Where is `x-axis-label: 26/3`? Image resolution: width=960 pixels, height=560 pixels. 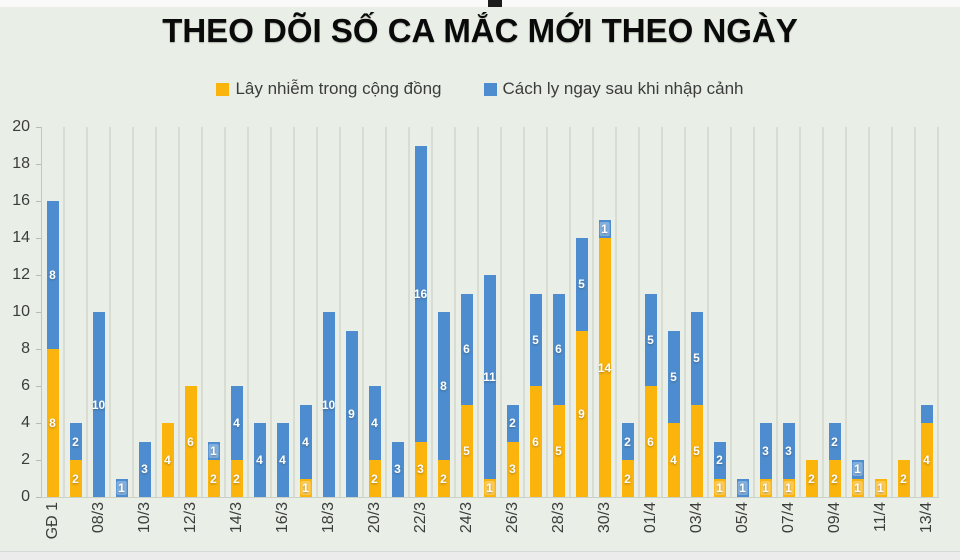
x-axis-label: 26/3 is located at coordinates (512, 518).